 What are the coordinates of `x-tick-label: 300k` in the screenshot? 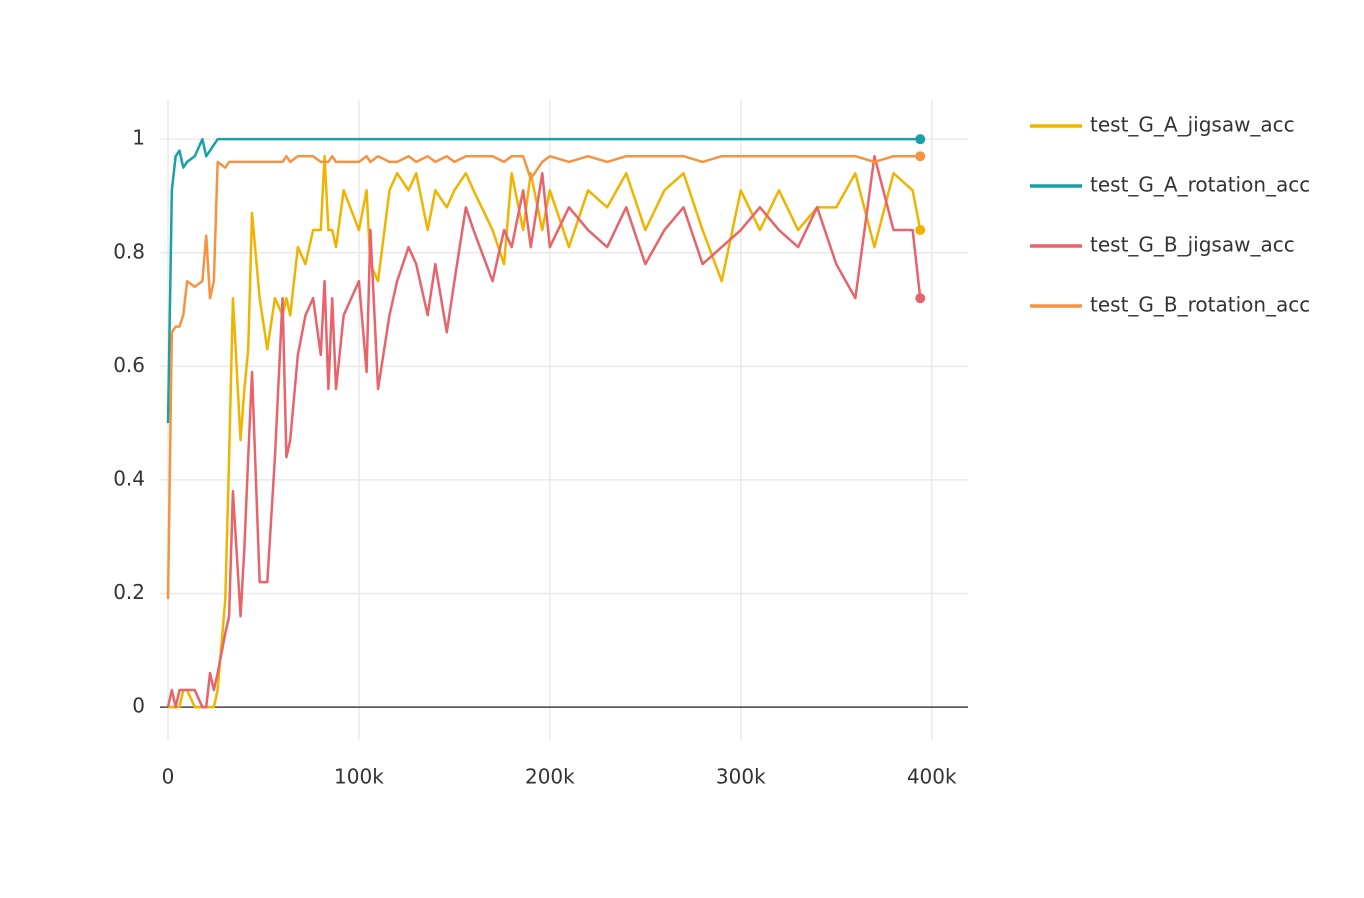 It's located at (741, 777).